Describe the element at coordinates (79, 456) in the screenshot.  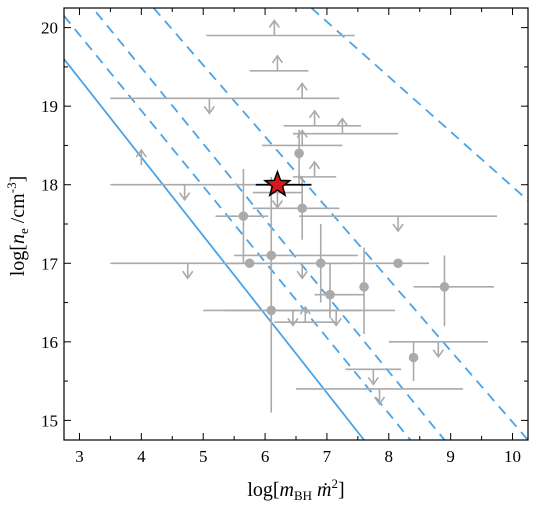
I see `x-tick-label: 3` at that location.